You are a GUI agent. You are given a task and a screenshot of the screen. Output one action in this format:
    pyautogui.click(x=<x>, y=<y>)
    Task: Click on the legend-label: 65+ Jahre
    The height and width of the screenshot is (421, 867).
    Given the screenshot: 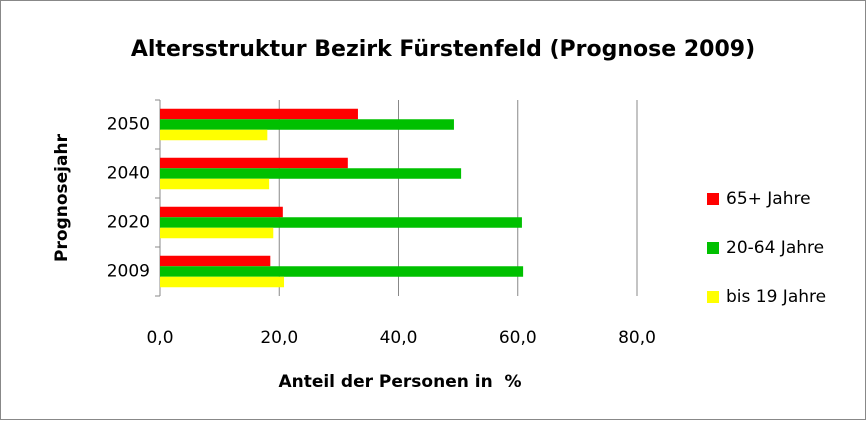 What is the action you would take?
    pyautogui.click(x=768, y=199)
    